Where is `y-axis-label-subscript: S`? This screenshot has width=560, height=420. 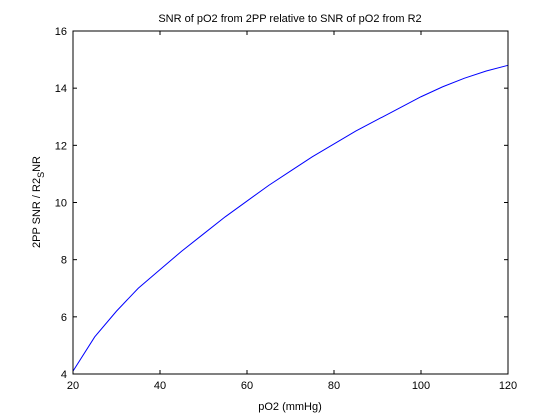
y-axis-label-subscript: S is located at coordinates (41, 175).